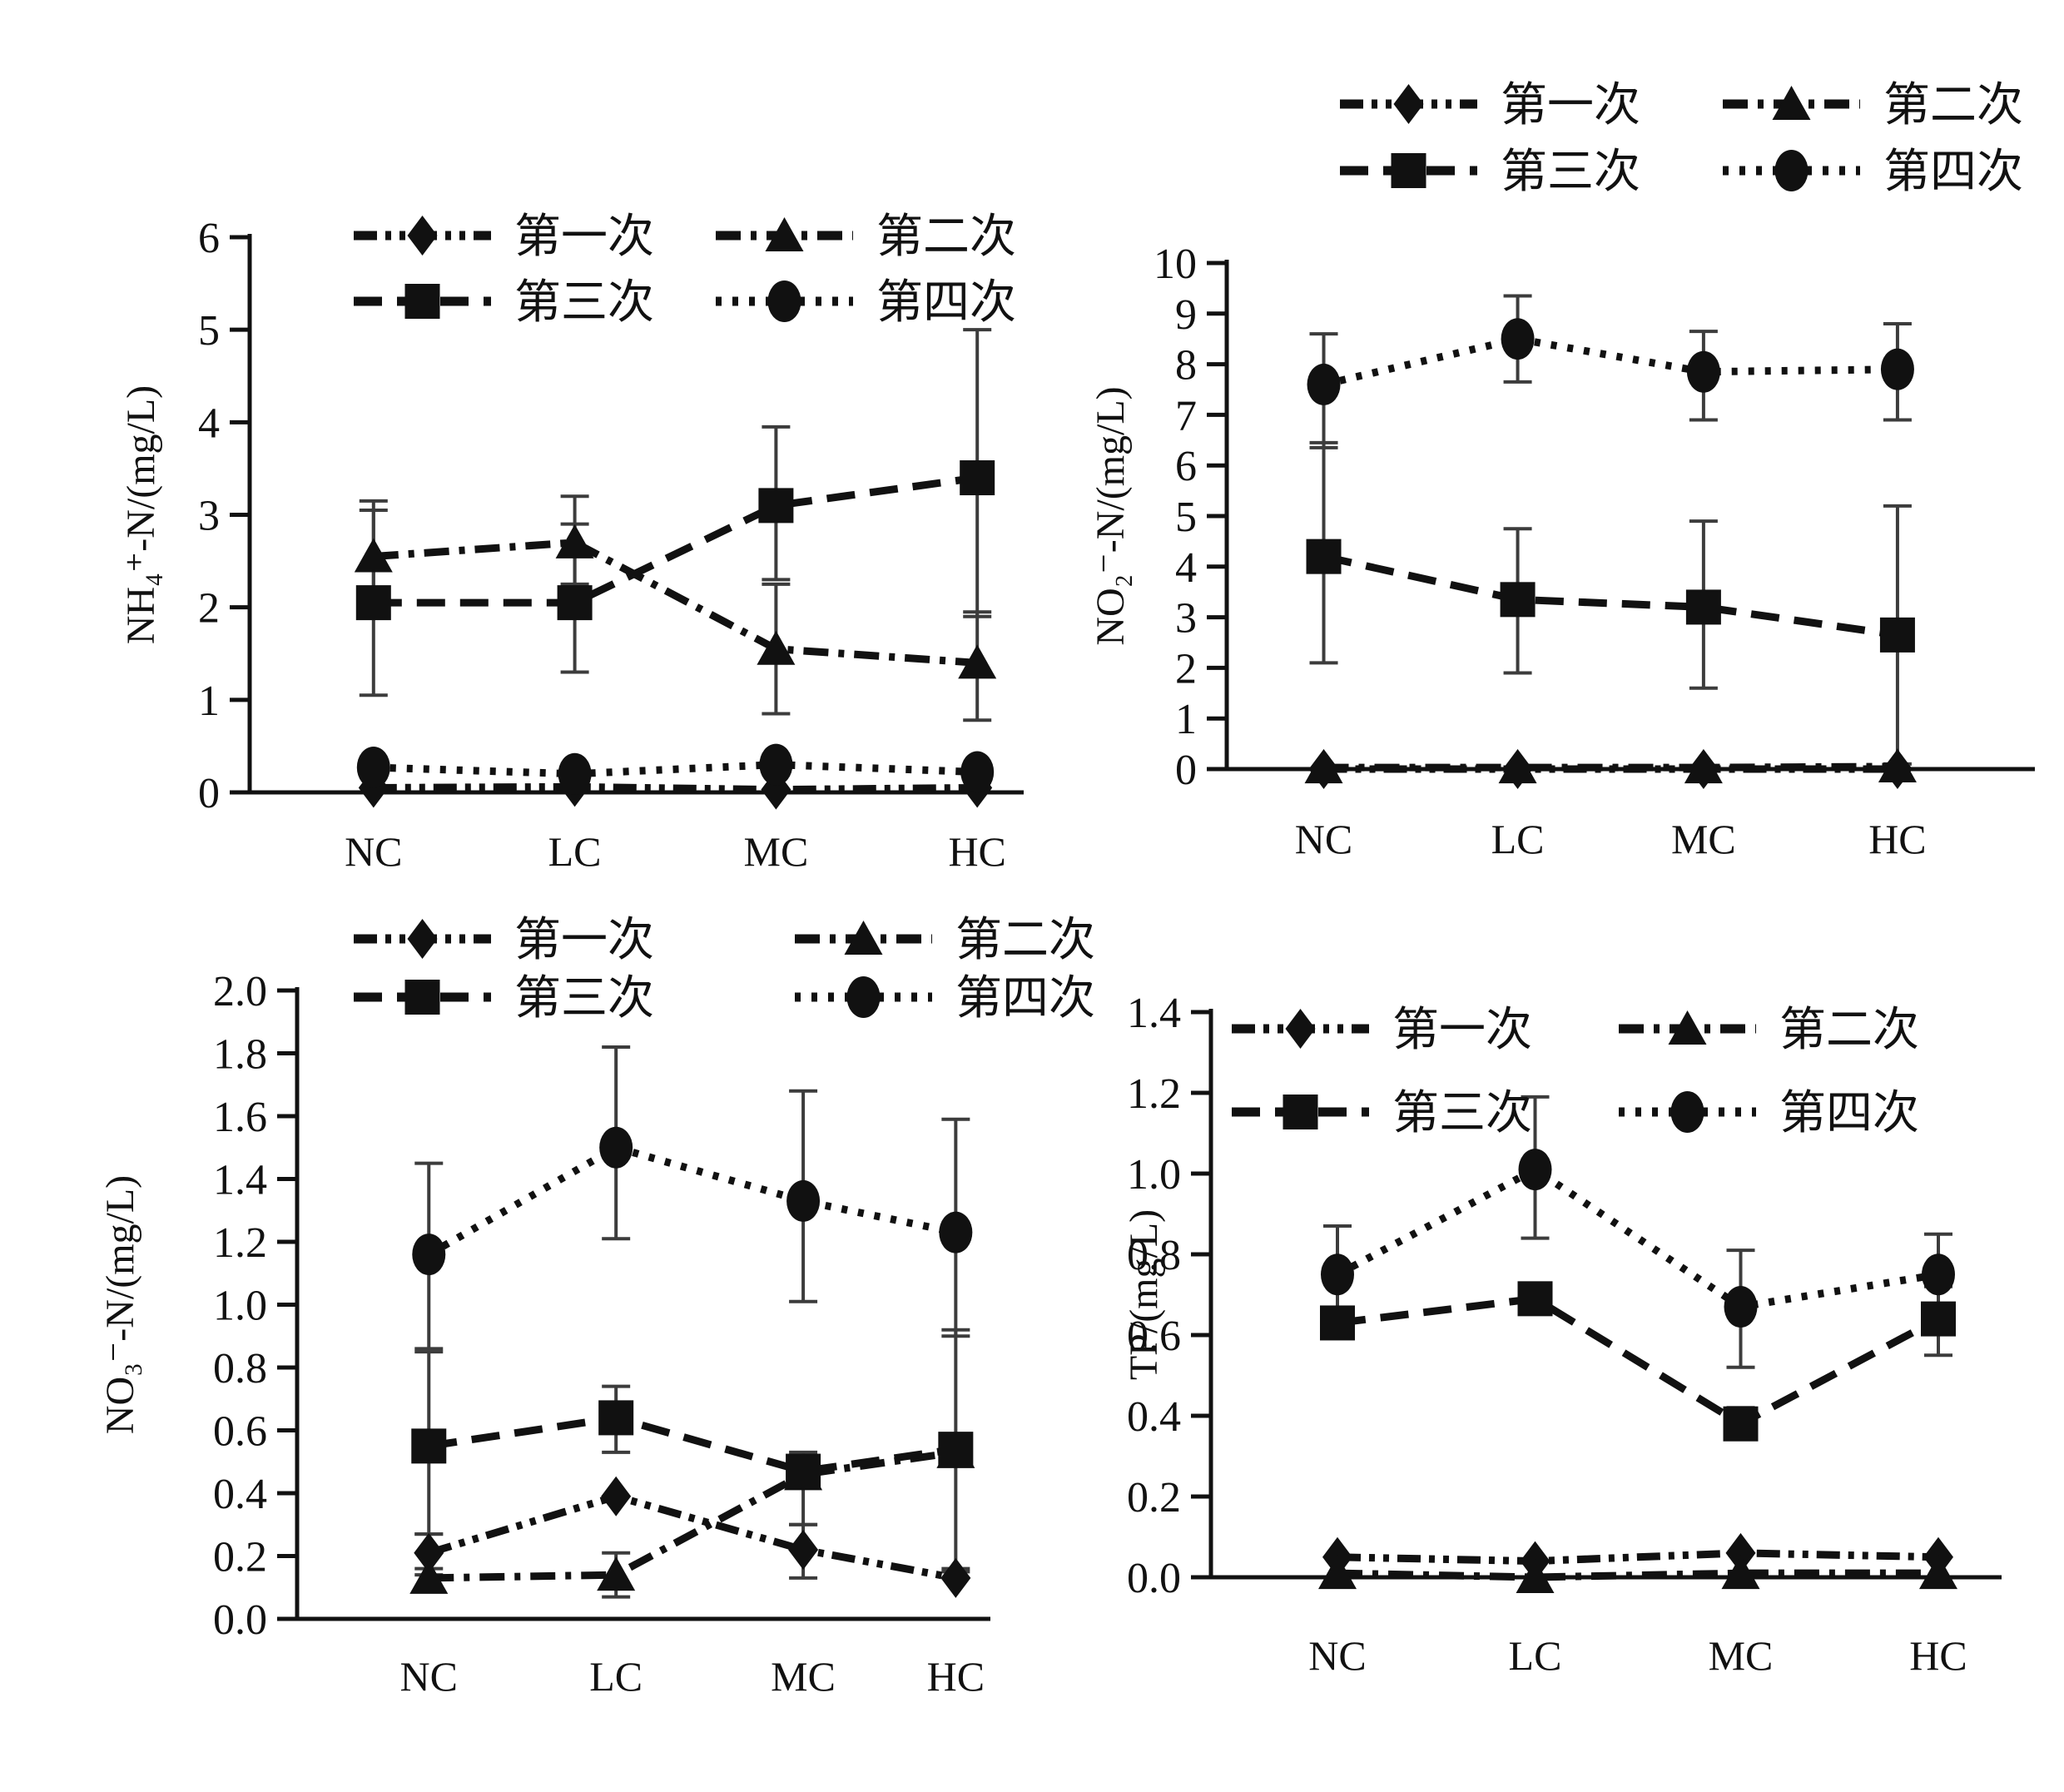 This screenshot has width=2064, height=1792. I want to click on legend-item-1: 第一次, so click(1490, 106).